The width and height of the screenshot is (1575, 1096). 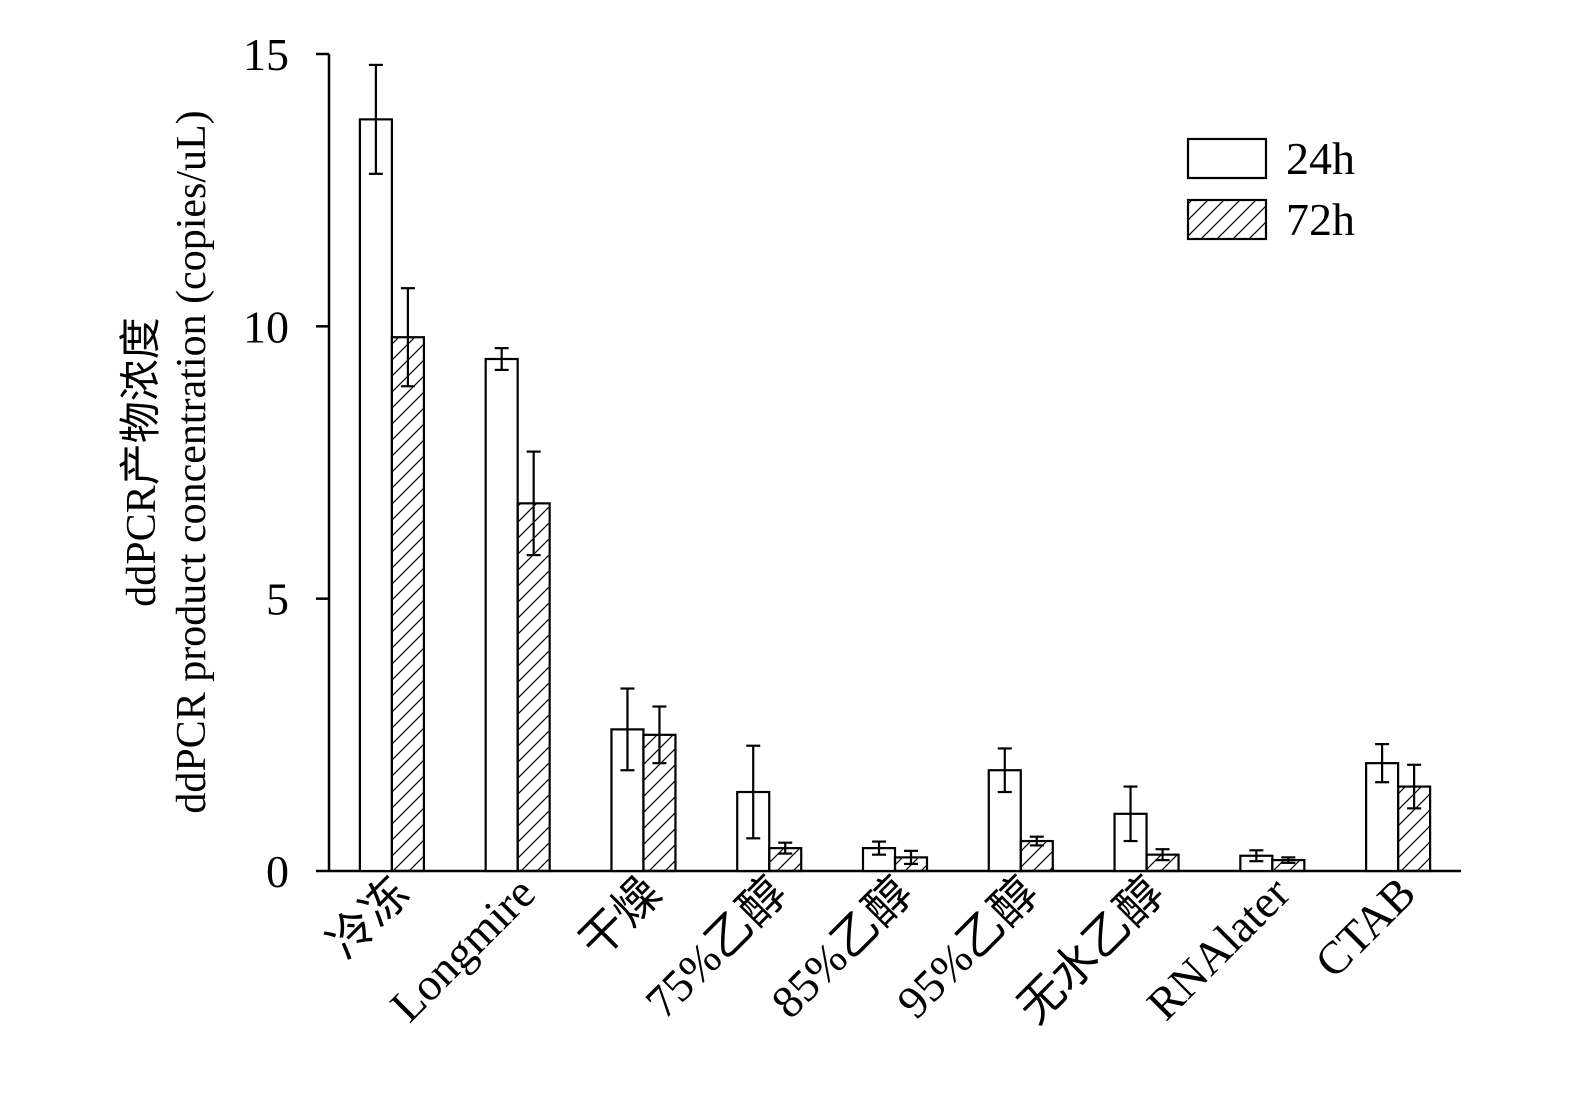 I want to click on y-tick-label: 15, so click(x=266, y=54).